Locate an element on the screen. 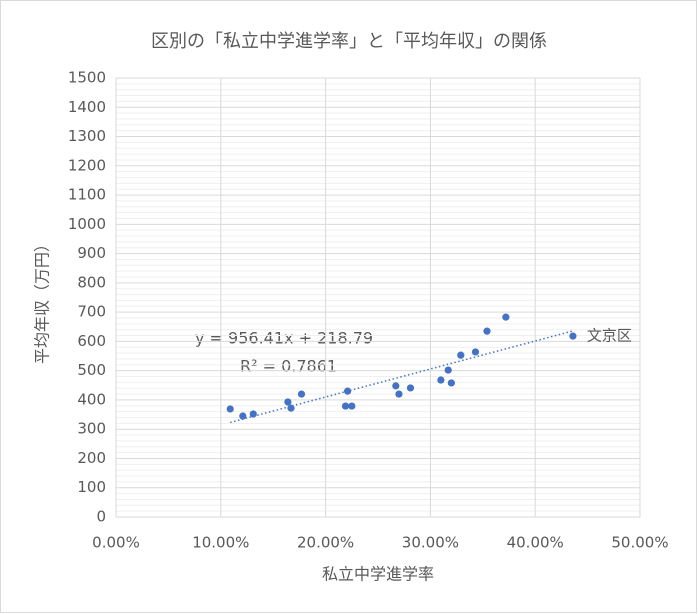  x-tick-label: 10.00% is located at coordinates (220, 543).